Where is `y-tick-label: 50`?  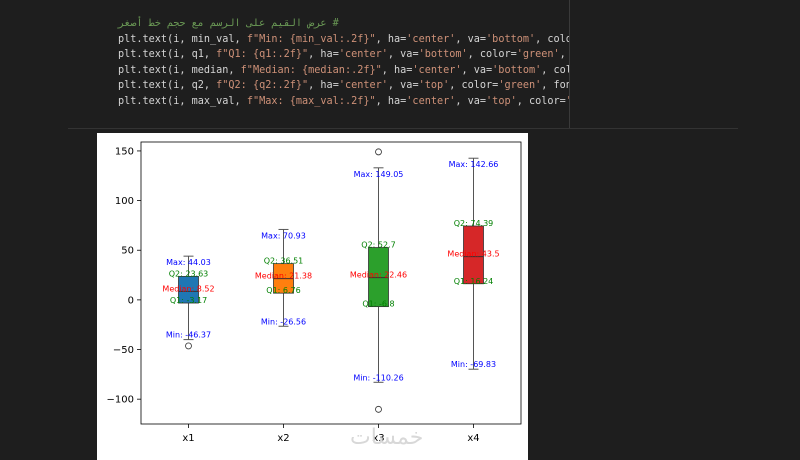 y-tick-label: 50 is located at coordinates (127, 251).